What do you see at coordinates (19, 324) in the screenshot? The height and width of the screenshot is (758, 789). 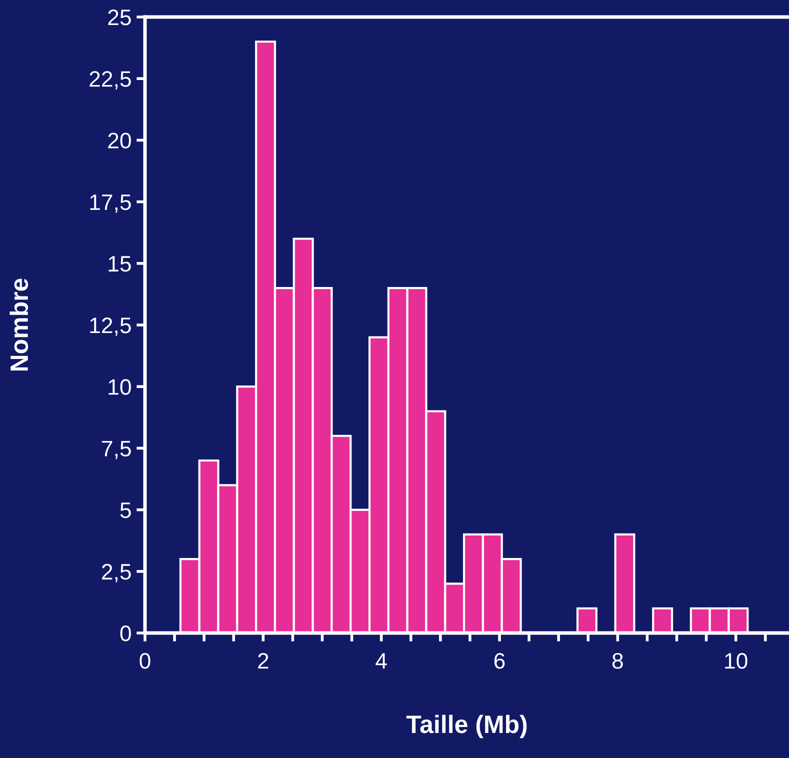 I see `y-axis-title: Nombre` at bounding box center [19, 324].